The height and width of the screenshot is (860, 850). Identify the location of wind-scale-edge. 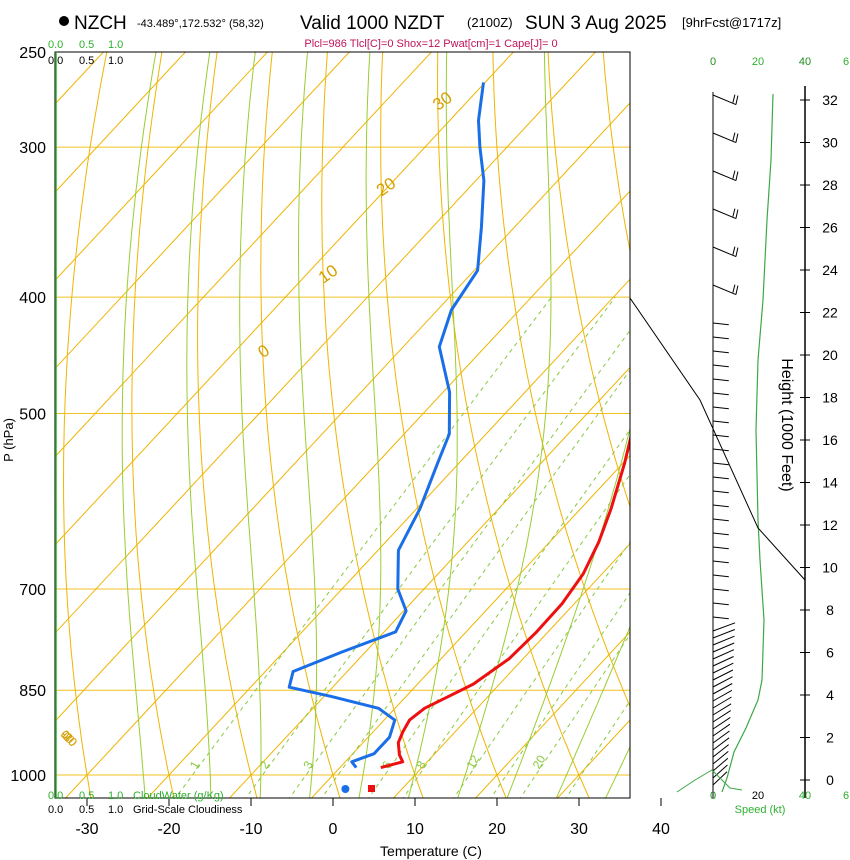
(717, 439).